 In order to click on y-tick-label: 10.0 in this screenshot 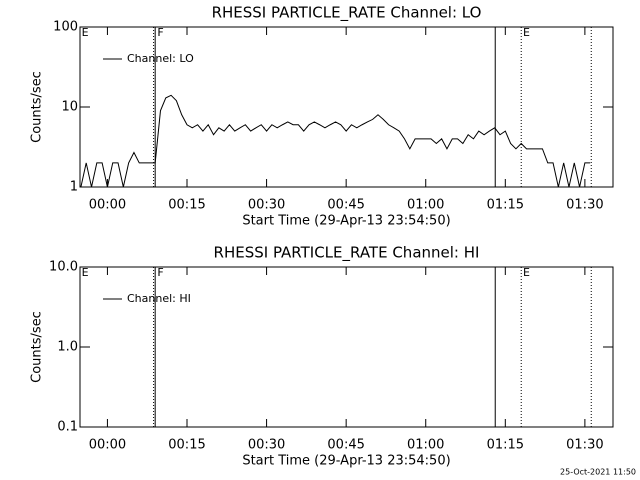, I will do `click(63, 267)`.